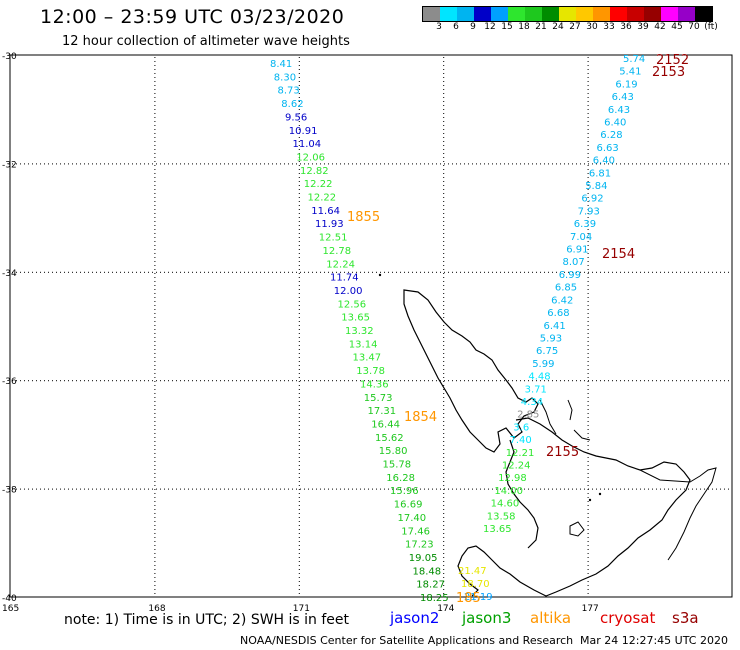 This screenshot has width=740, height=650. Describe the element at coordinates (307, 144) in the screenshot. I see `swh-value-label: 11.04` at that location.